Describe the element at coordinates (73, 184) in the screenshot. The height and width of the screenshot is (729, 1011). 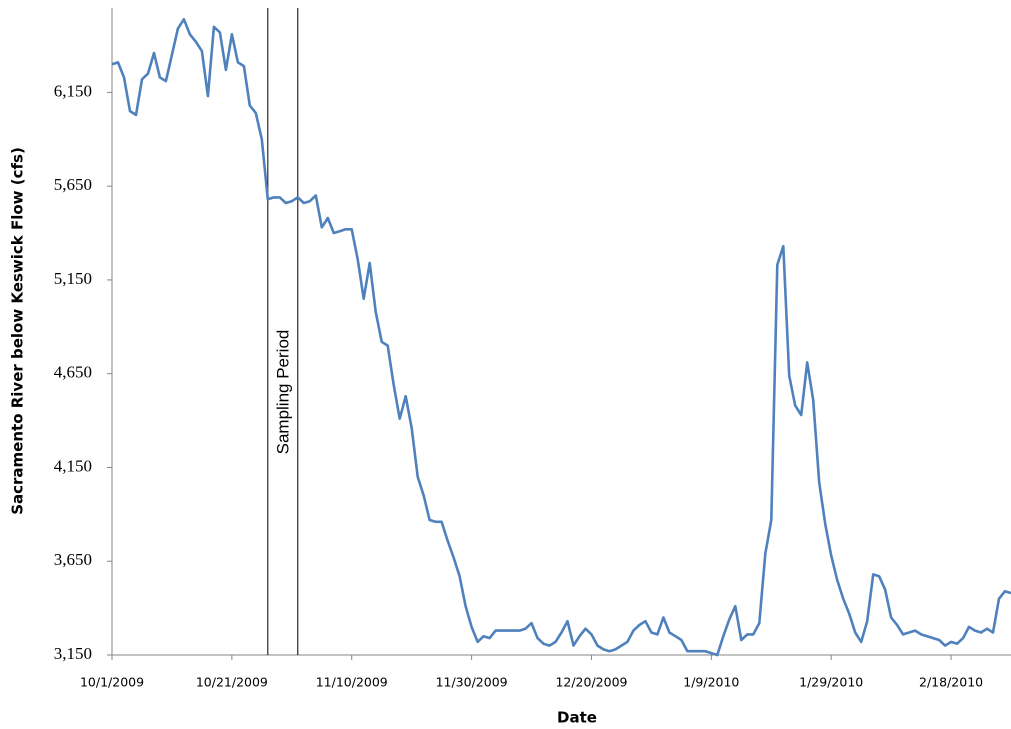
I see `y-tick-label: 5,650` at that location.